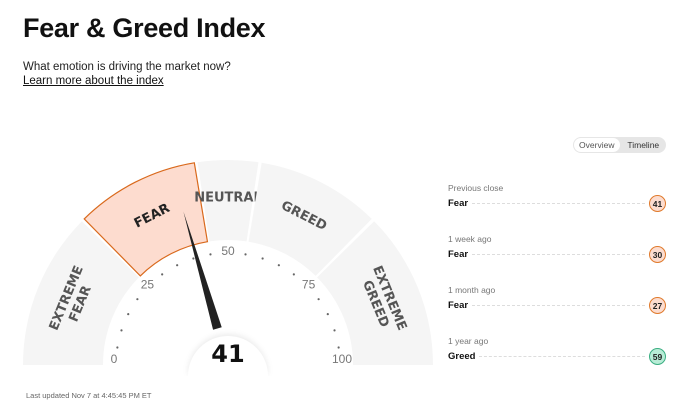 This screenshot has width=679, height=401. What do you see at coordinates (597, 145) in the screenshot?
I see `tab-overview: Overview` at bounding box center [597, 145].